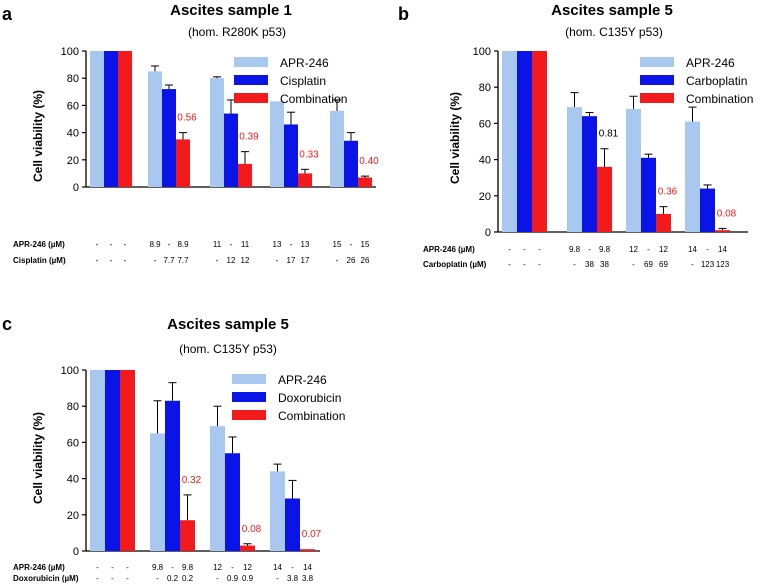 The height and width of the screenshot is (584, 778). I want to click on combination-index-label: 0.33, so click(309, 154).